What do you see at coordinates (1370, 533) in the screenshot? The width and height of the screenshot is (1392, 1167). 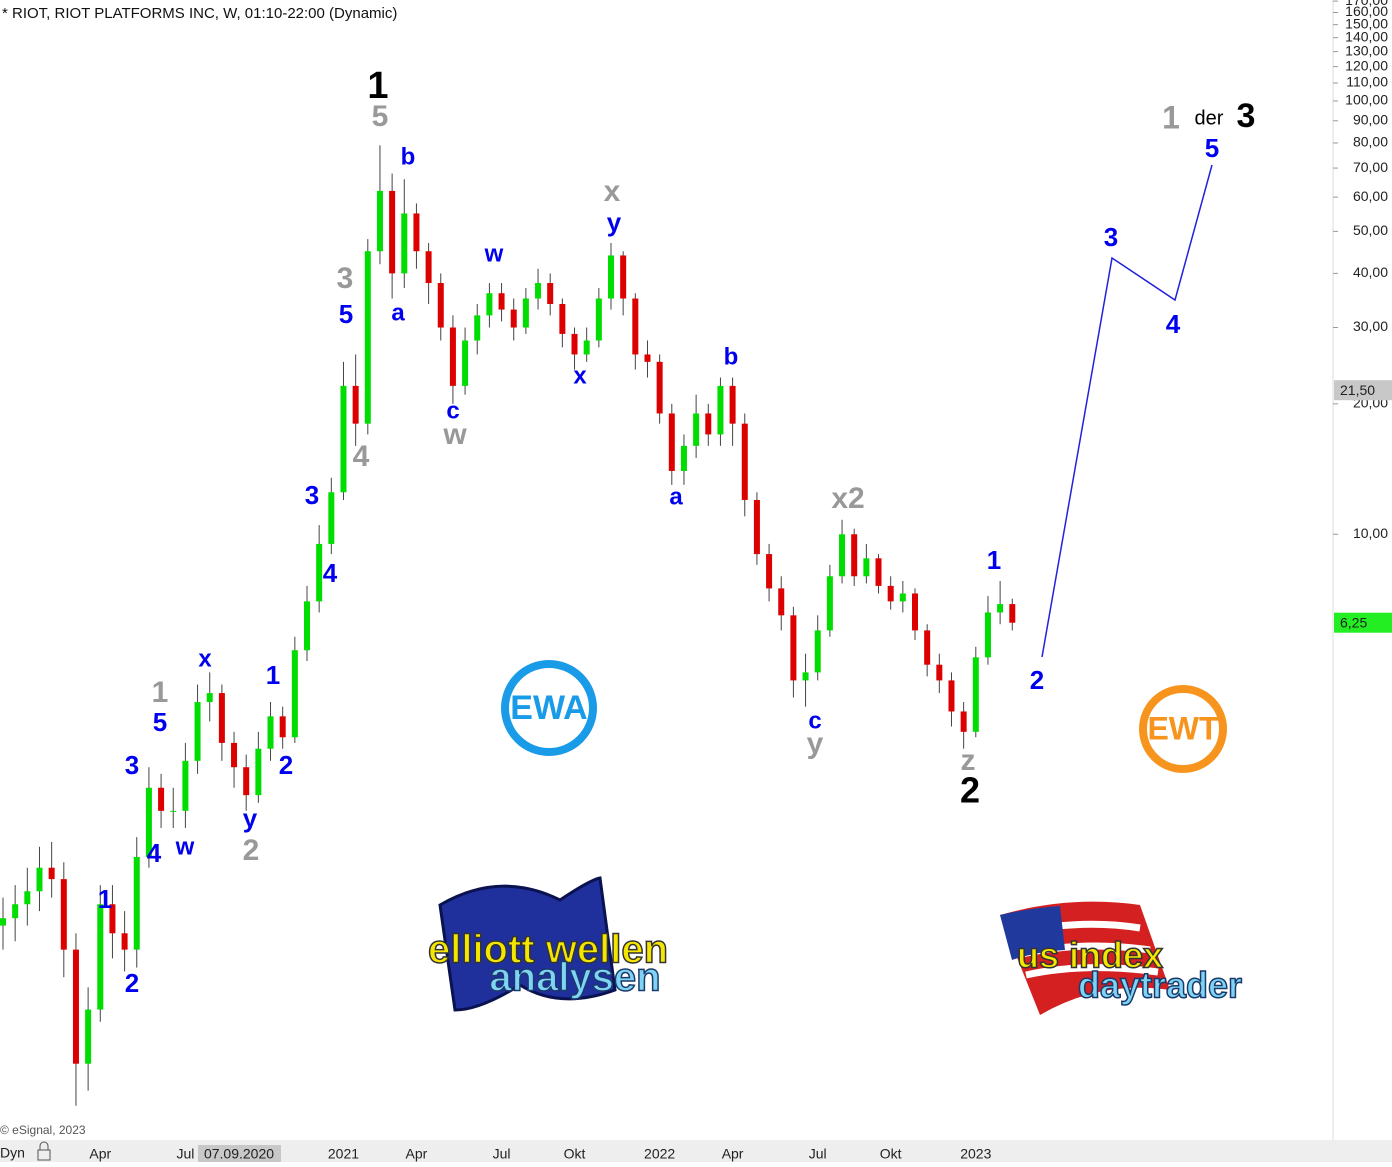 I see `y-tick-label: 10,00` at bounding box center [1370, 533].